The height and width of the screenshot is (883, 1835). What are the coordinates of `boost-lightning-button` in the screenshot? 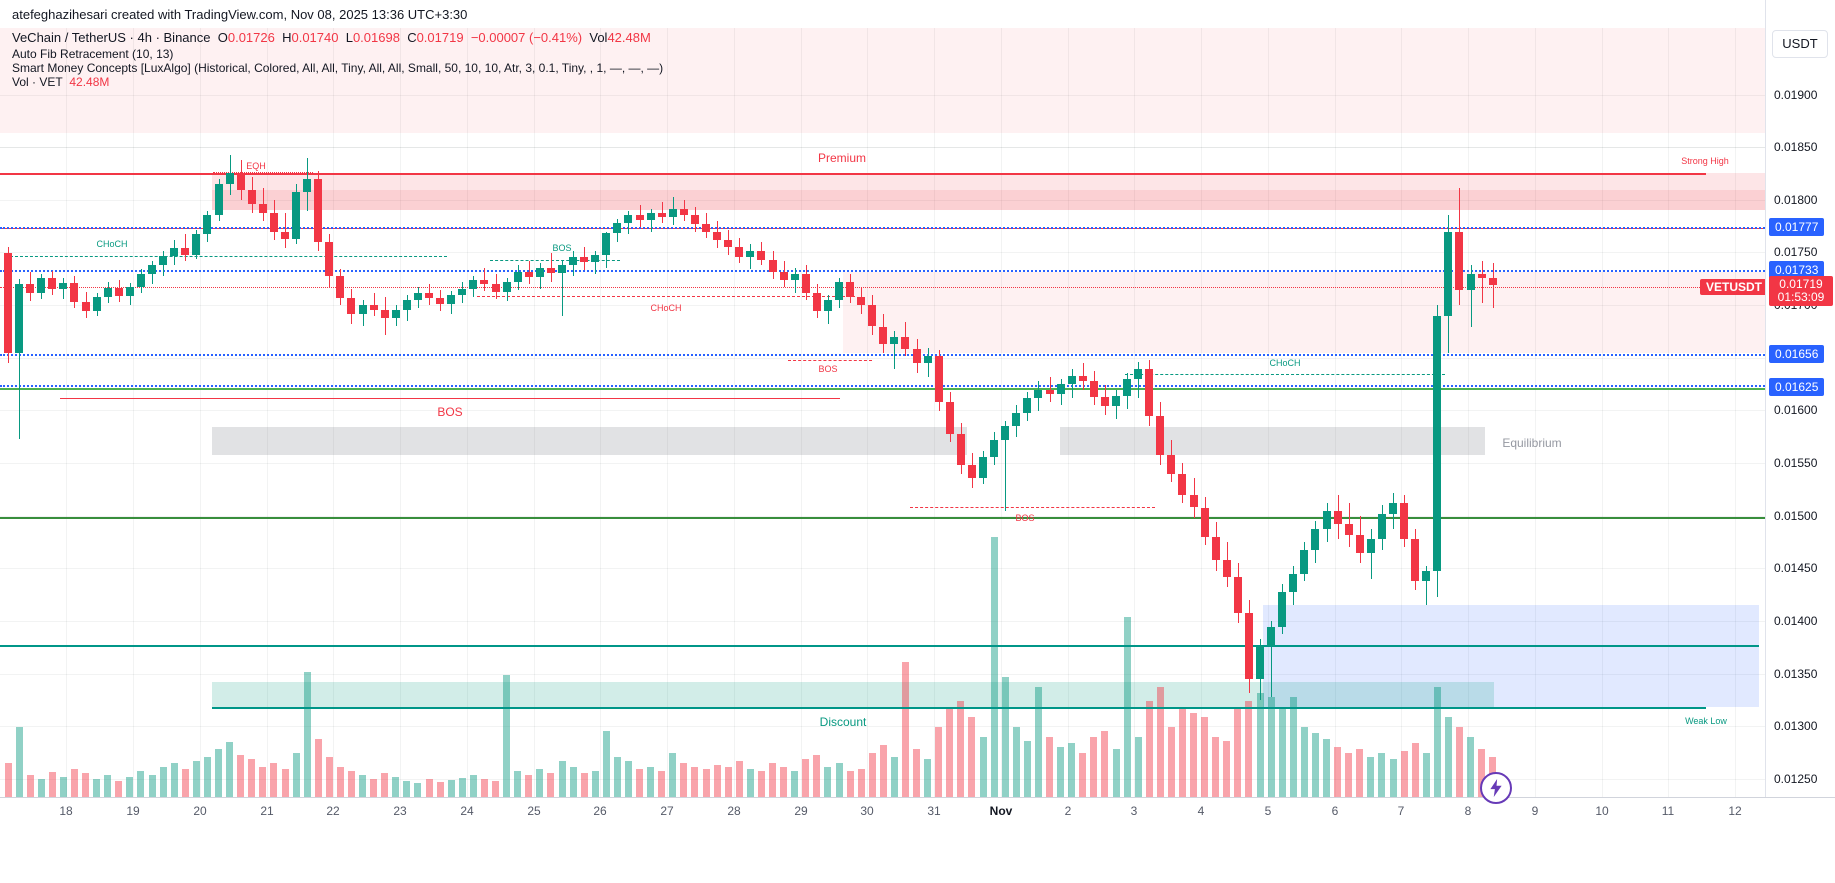 It's located at (1496, 788).